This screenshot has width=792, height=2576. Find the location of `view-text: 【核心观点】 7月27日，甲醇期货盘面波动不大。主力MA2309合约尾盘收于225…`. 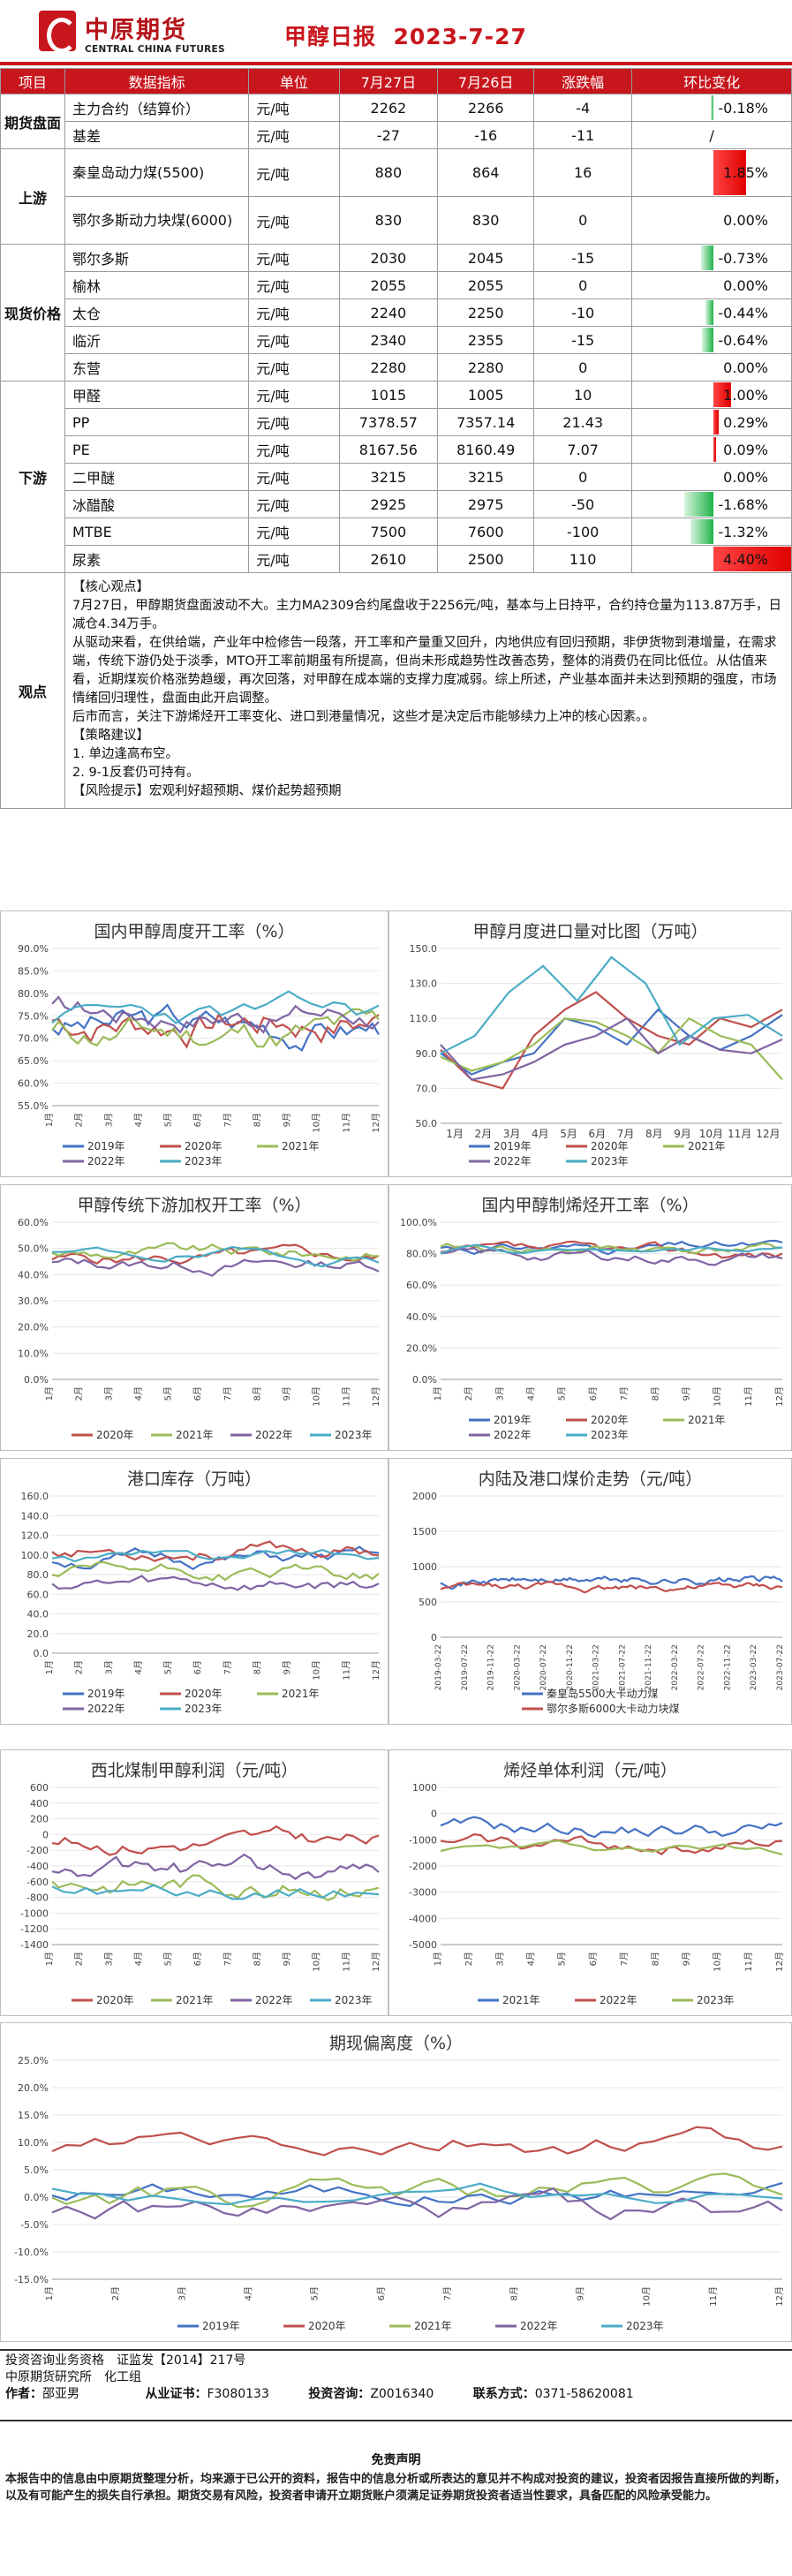

view-text: 【核心观点】 7月27日，甲醇期货盘面波动不大。主力MA2309合约尾盘收于225… is located at coordinates (428, 690).